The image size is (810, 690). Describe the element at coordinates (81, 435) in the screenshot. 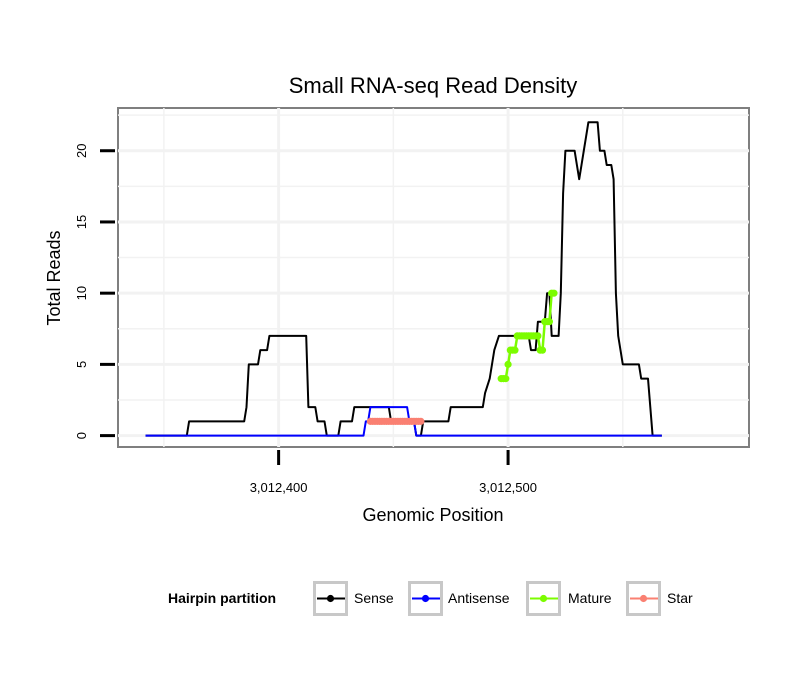

I see `y-tick-label: 0` at that location.